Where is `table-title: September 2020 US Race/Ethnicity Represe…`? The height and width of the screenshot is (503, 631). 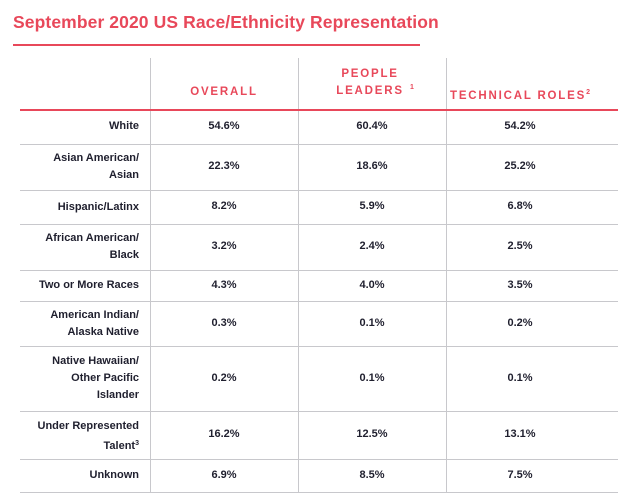
table-title: September 2020 US Race/Ethnicity Represe… is located at coordinates (226, 22).